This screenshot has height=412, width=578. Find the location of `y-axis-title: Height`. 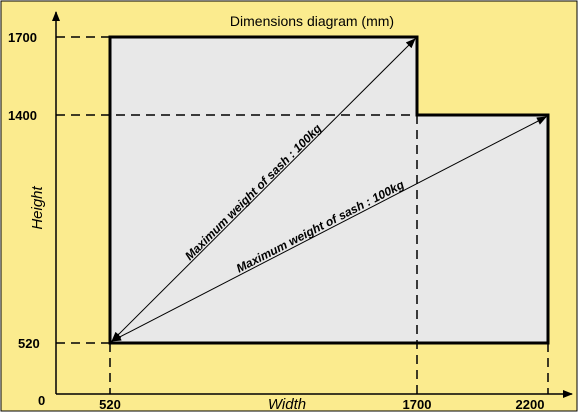

y-axis-title: Height is located at coordinates (37, 207).